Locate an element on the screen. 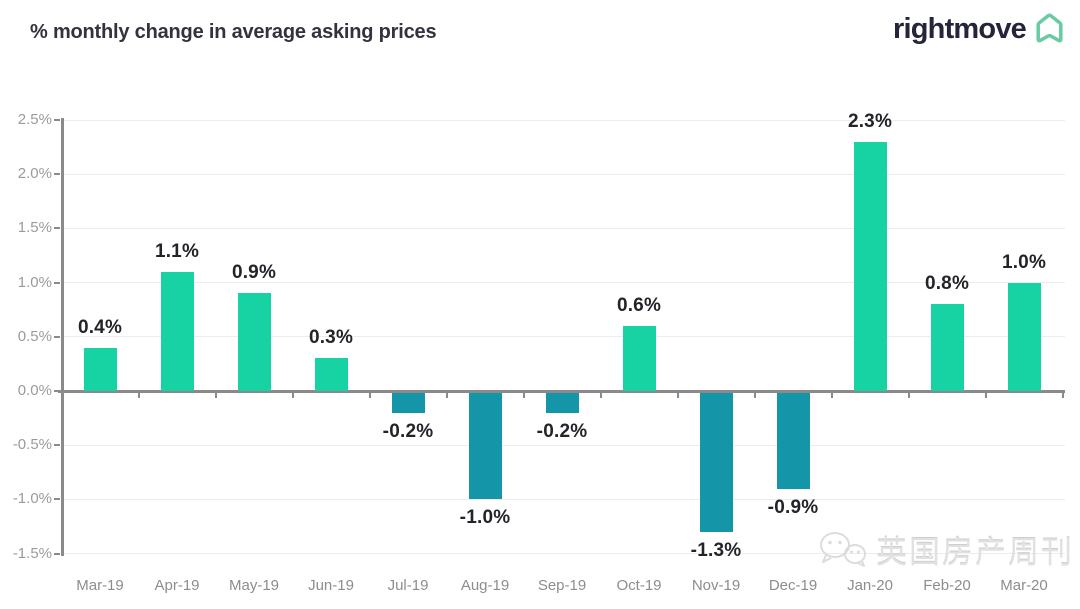 This screenshot has height=609, width=1080. x-axis-label: Apr-19 is located at coordinates (177, 585).